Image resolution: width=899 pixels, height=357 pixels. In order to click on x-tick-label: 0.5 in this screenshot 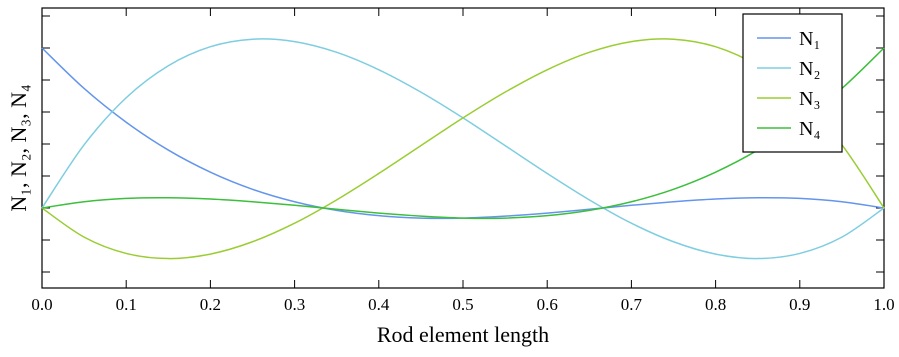, I will do `click(462, 304)`.